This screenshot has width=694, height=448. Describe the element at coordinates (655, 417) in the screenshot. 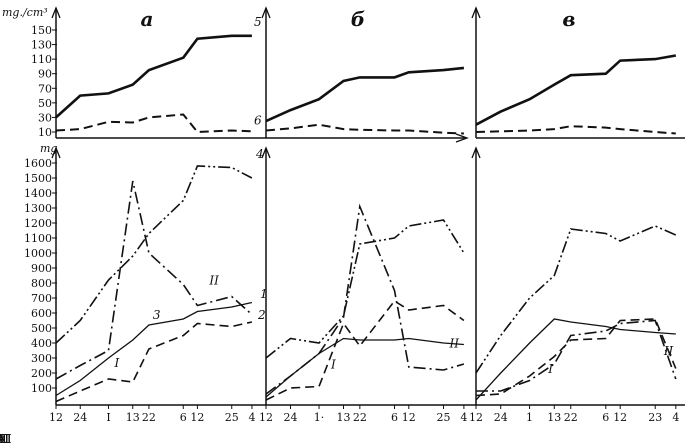

I see `x-tick-label: 23` at that location.